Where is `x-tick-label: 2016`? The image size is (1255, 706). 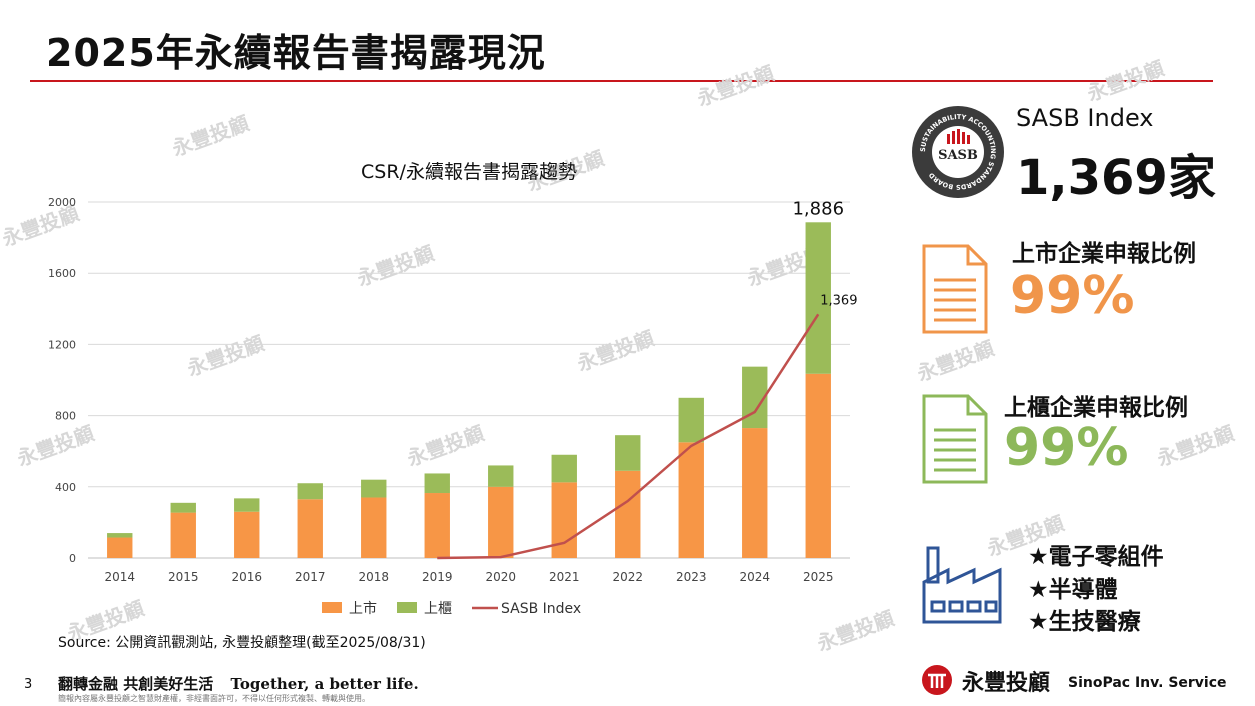
x-tick-label: 2016 is located at coordinates (246, 577).